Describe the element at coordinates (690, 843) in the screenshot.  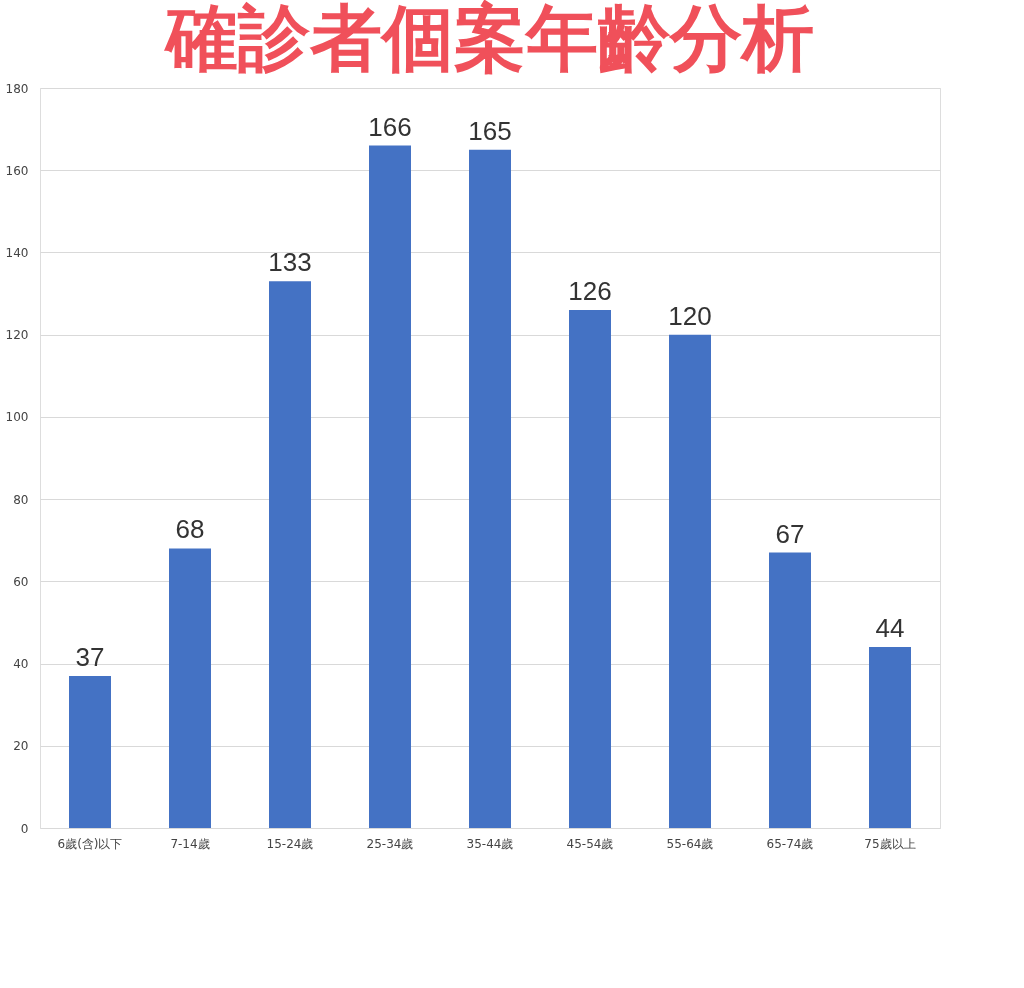
I see `x-tick-label: 55-64歲` at that location.